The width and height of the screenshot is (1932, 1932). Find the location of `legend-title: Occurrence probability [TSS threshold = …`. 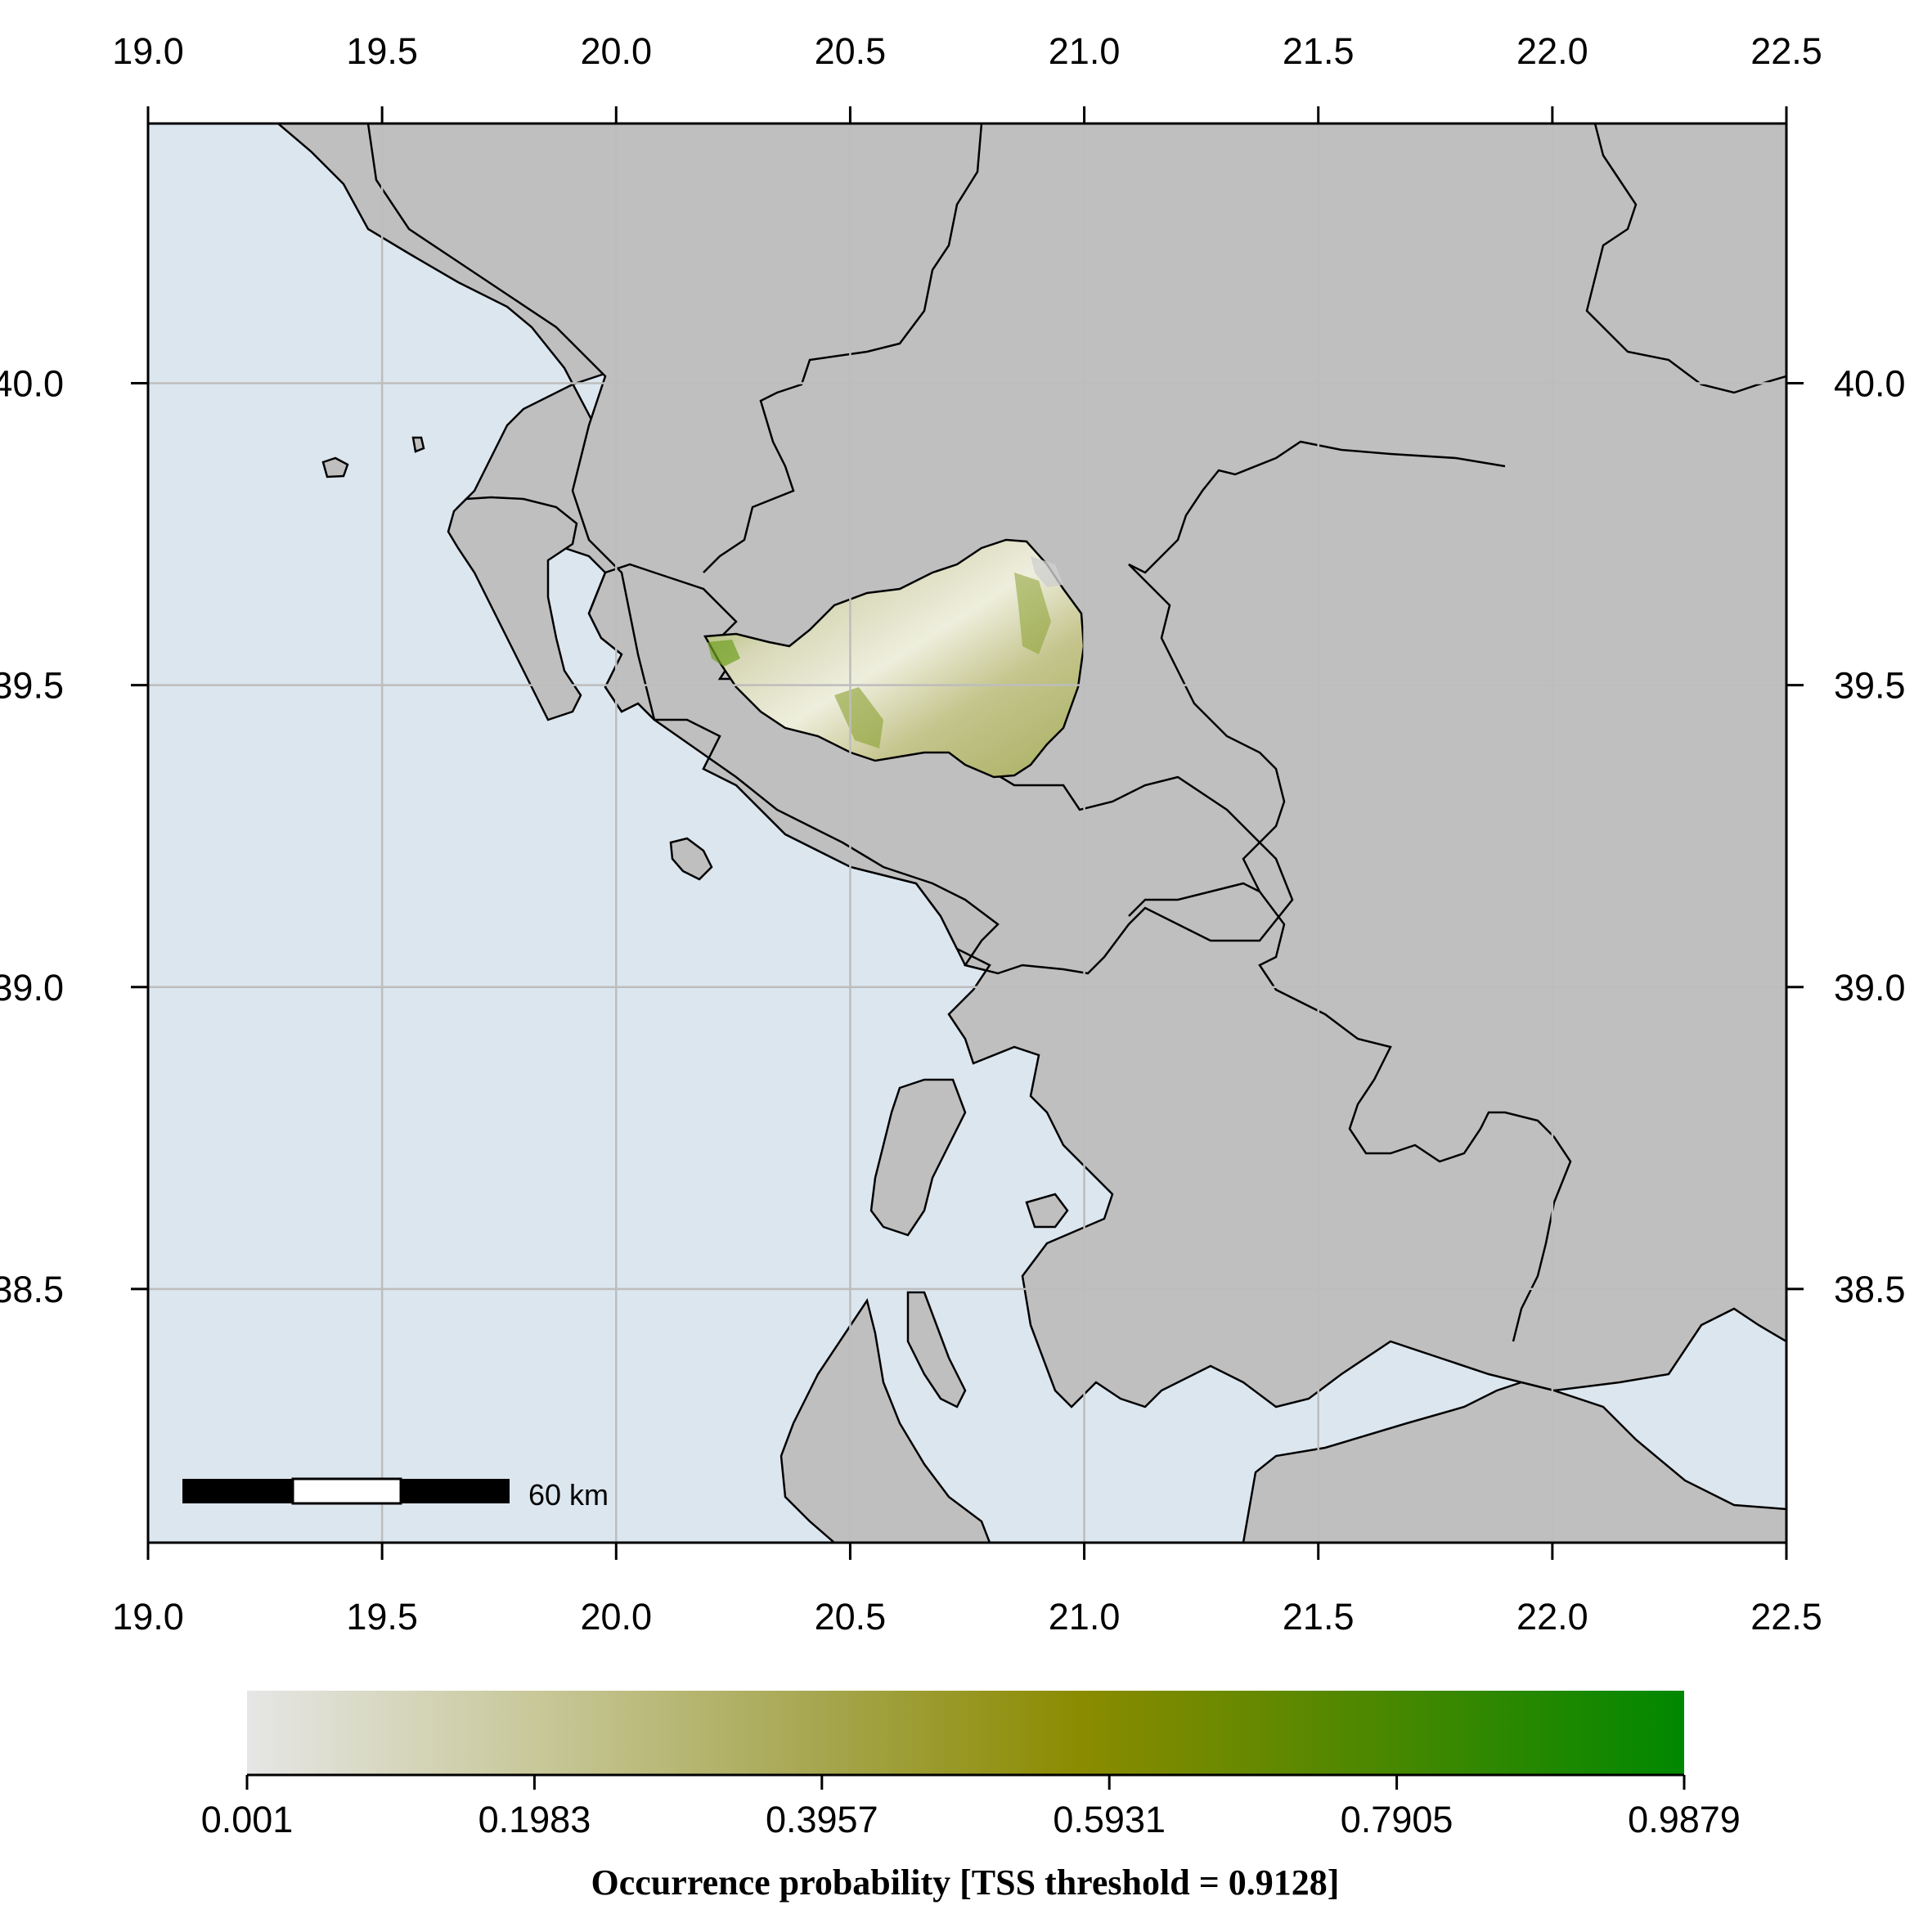

legend-title: Occurrence probability [TSS threshold = … is located at coordinates (966, 1883).